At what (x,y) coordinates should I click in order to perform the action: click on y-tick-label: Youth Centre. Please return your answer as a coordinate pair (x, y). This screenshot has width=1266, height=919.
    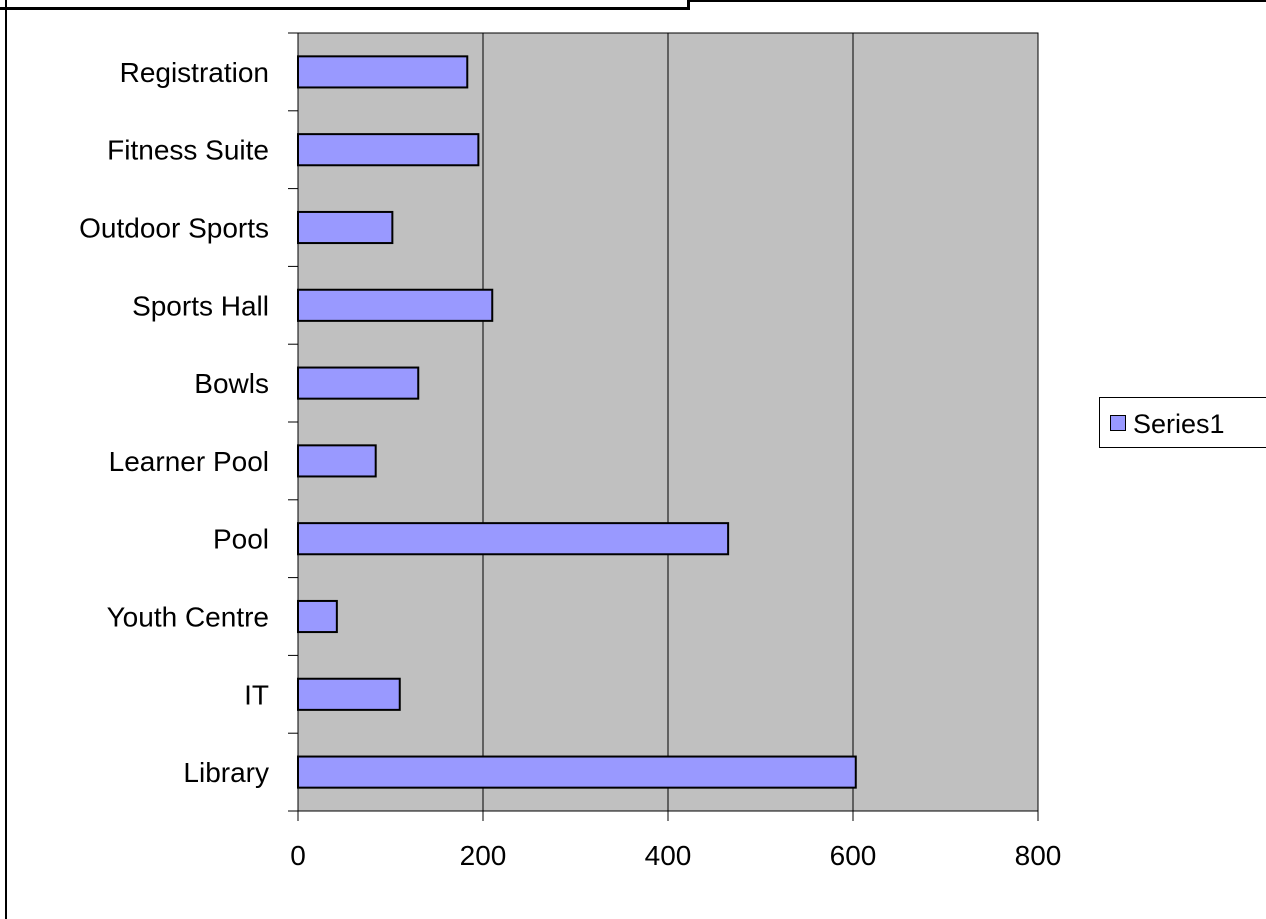
    Looking at the image, I should click on (188, 617).